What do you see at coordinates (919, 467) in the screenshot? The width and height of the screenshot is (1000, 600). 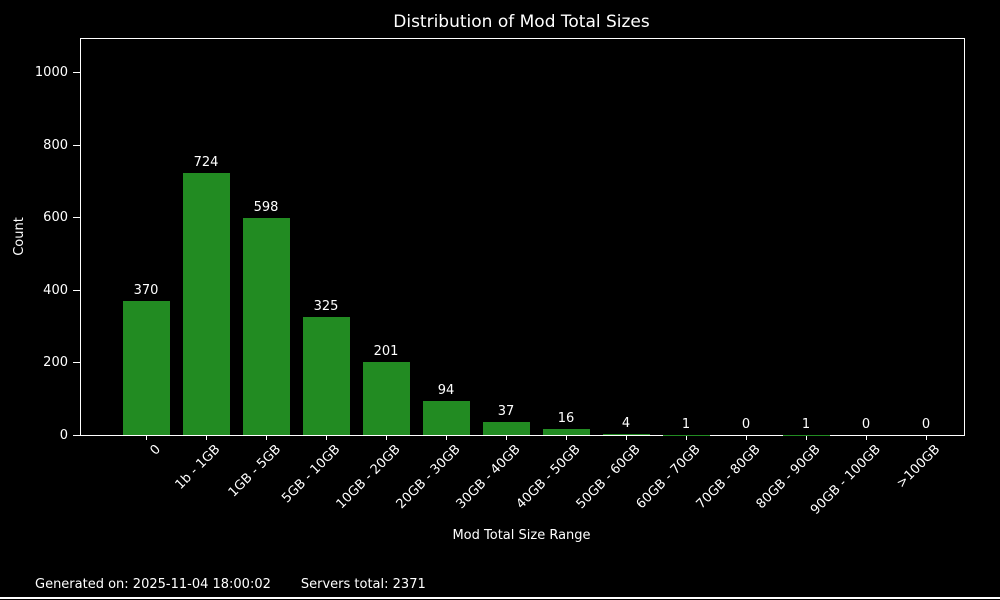 I see `x-tick-label: >100GB` at bounding box center [919, 467].